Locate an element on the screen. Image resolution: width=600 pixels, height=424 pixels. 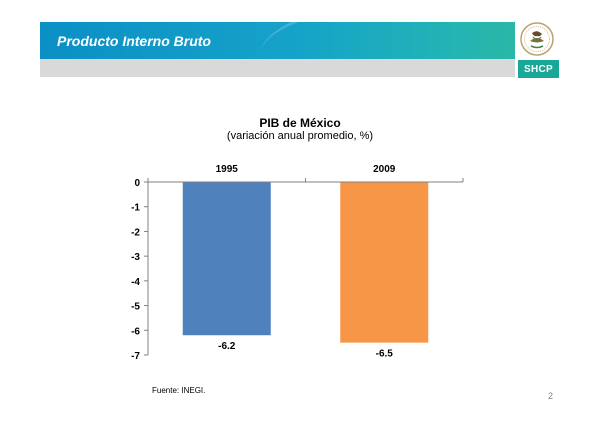
data-label: -6.2 is located at coordinates (227, 346).